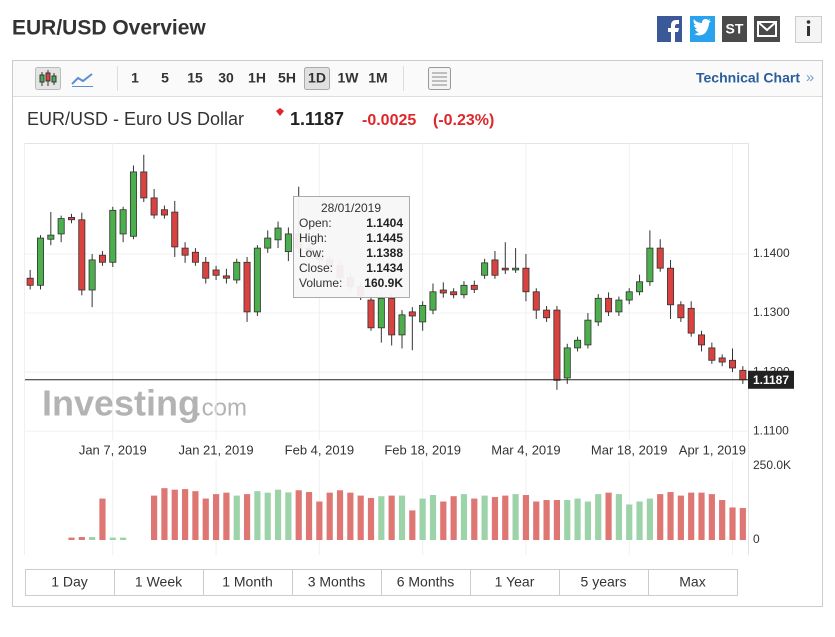 This screenshot has width=835, height=637. I want to click on technical-chart-arrow: », so click(810, 77).